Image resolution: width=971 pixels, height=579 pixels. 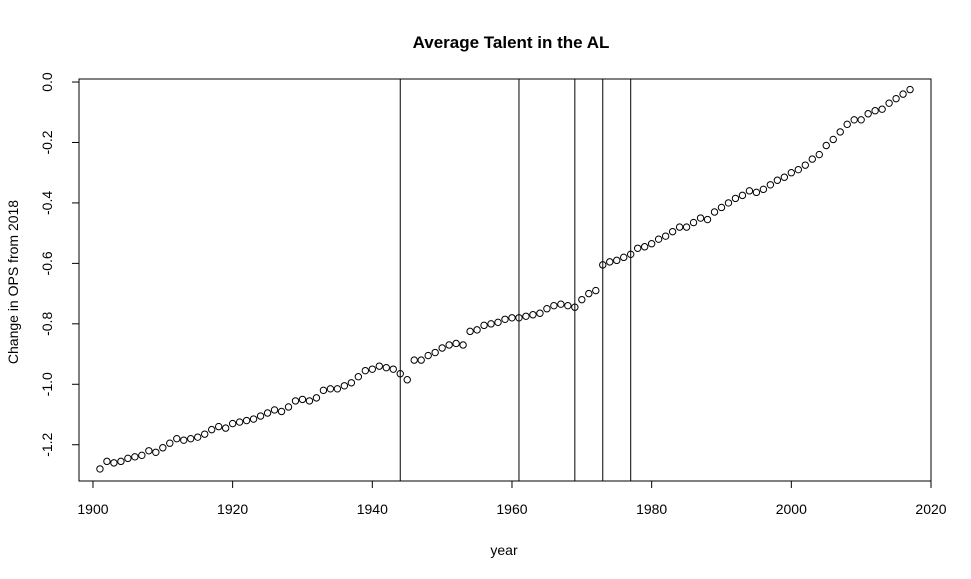 I want to click on x-tick-label: 1960, so click(x=511, y=509).